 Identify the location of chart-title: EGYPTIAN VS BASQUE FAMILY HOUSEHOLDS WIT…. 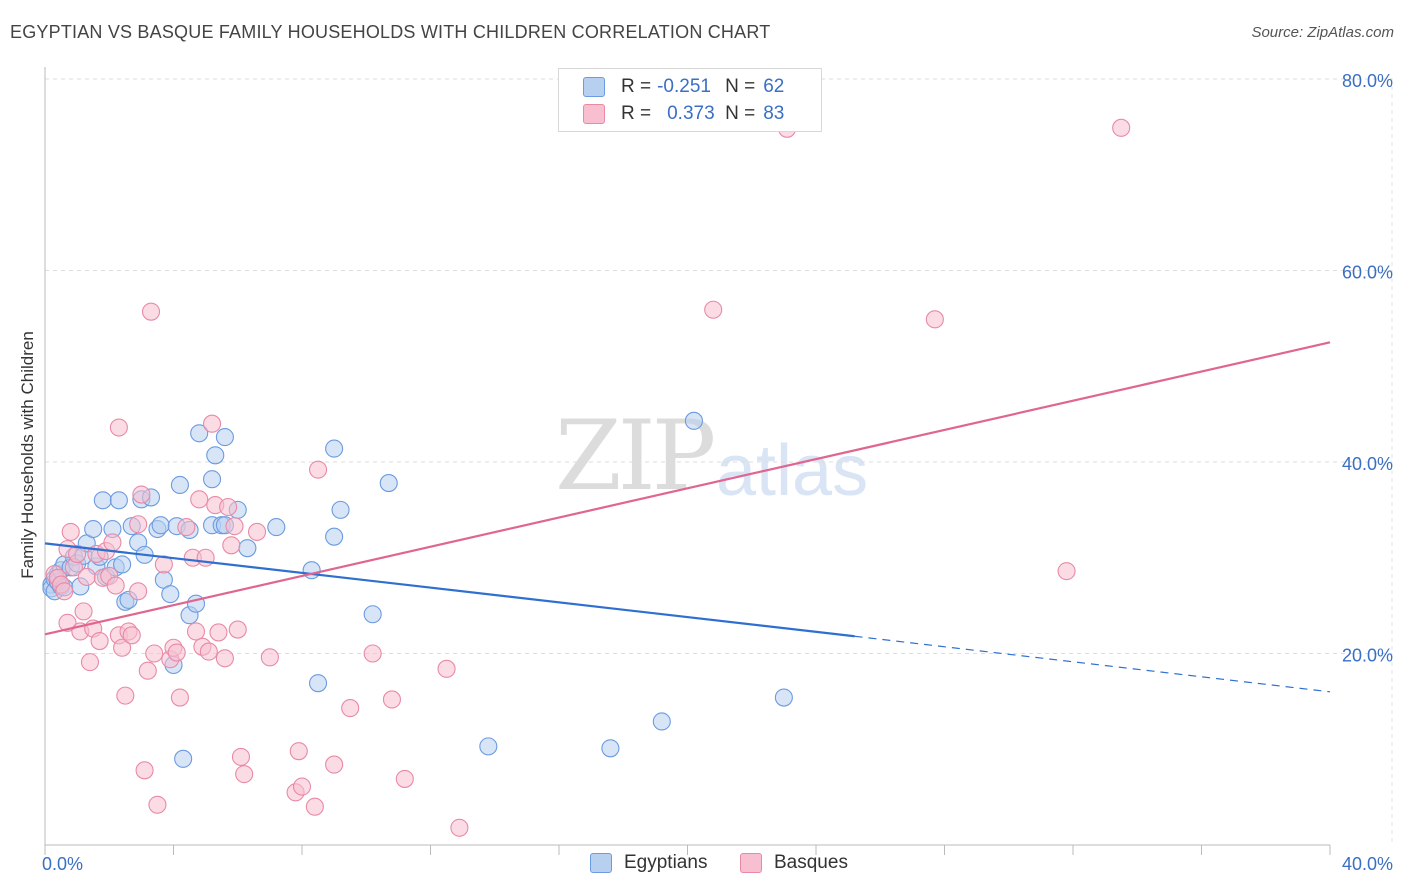
(390, 32).